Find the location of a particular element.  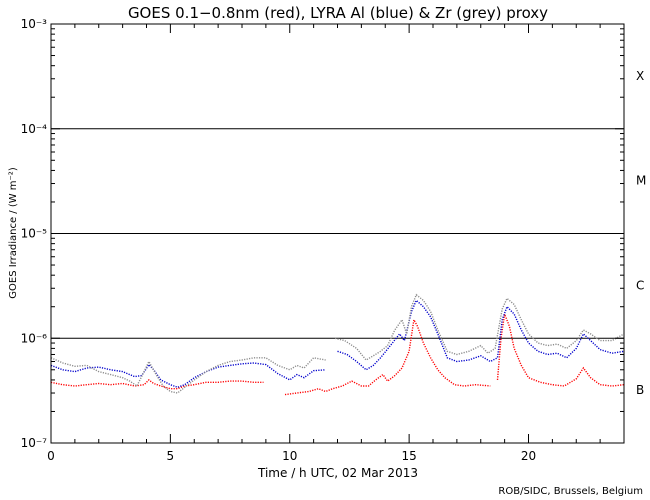

x-tick-label: 15 is located at coordinates (408, 456).